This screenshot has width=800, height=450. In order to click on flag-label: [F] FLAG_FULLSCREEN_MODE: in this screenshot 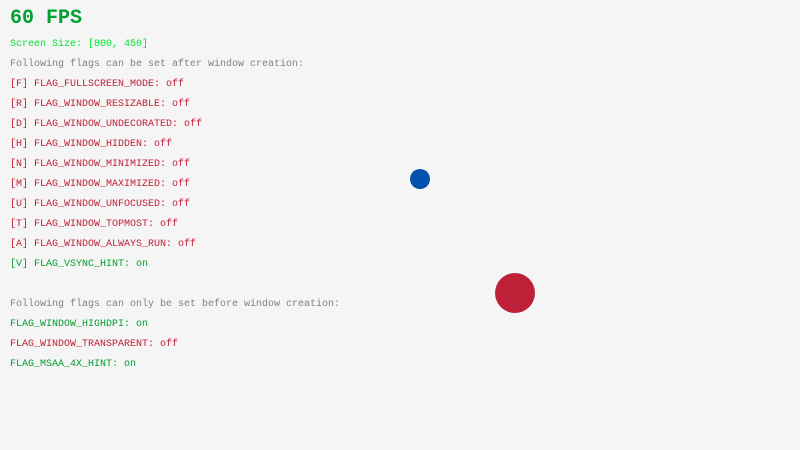, I will do `click(88, 84)`.